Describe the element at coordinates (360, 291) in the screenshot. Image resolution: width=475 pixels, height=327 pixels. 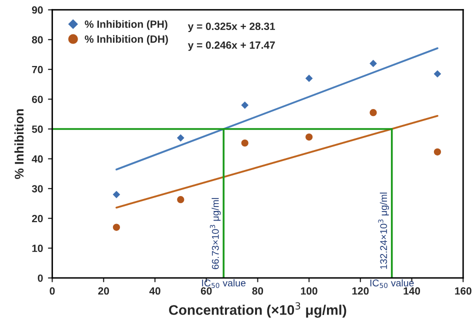
I see `x-tick-label: 120` at that location.